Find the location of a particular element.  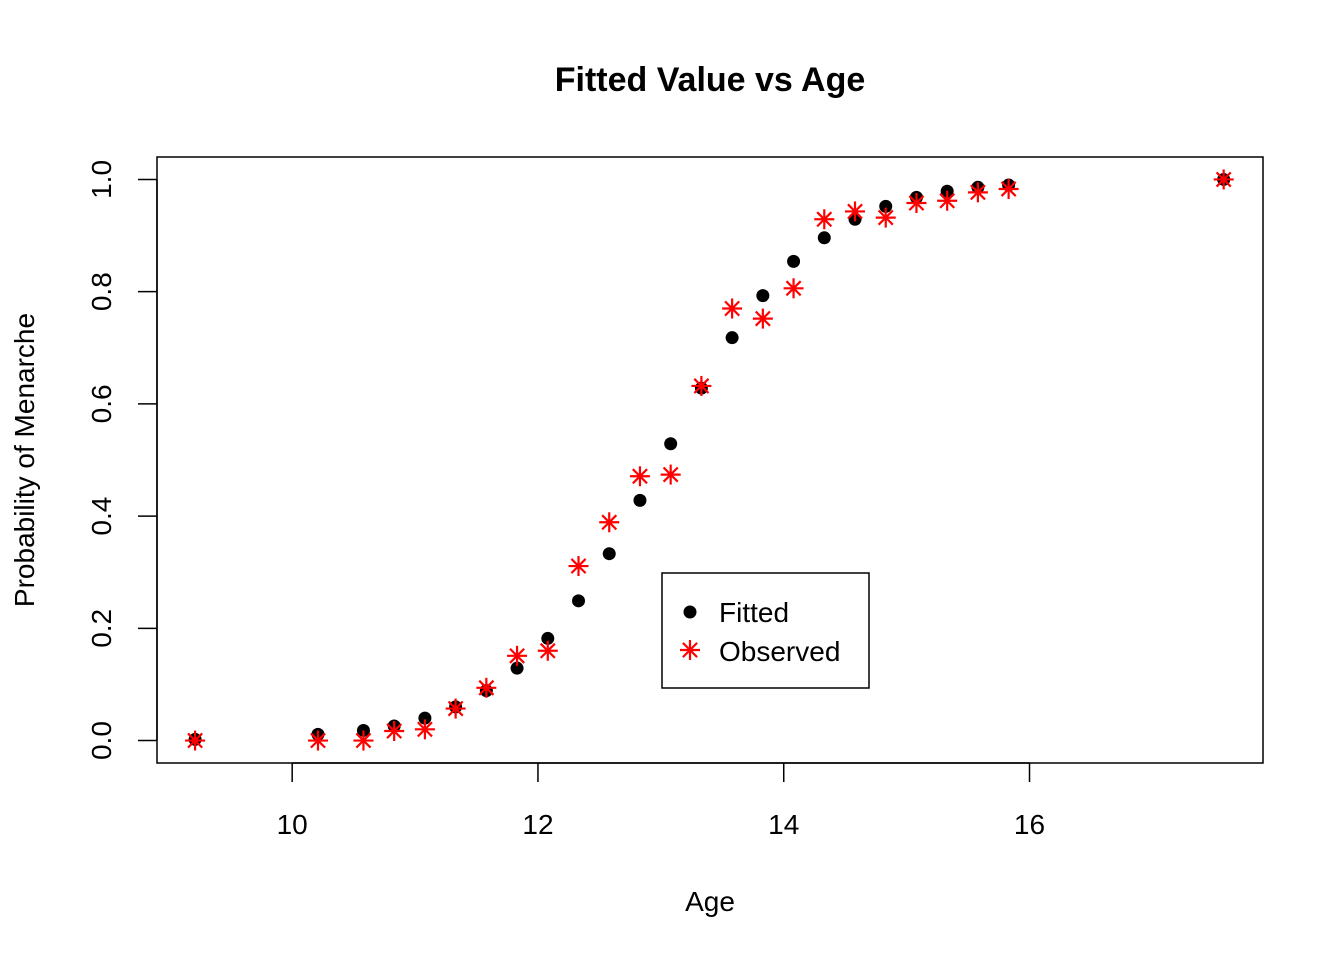

chart-title: Fitted Value vs Age is located at coordinates (710, 80).